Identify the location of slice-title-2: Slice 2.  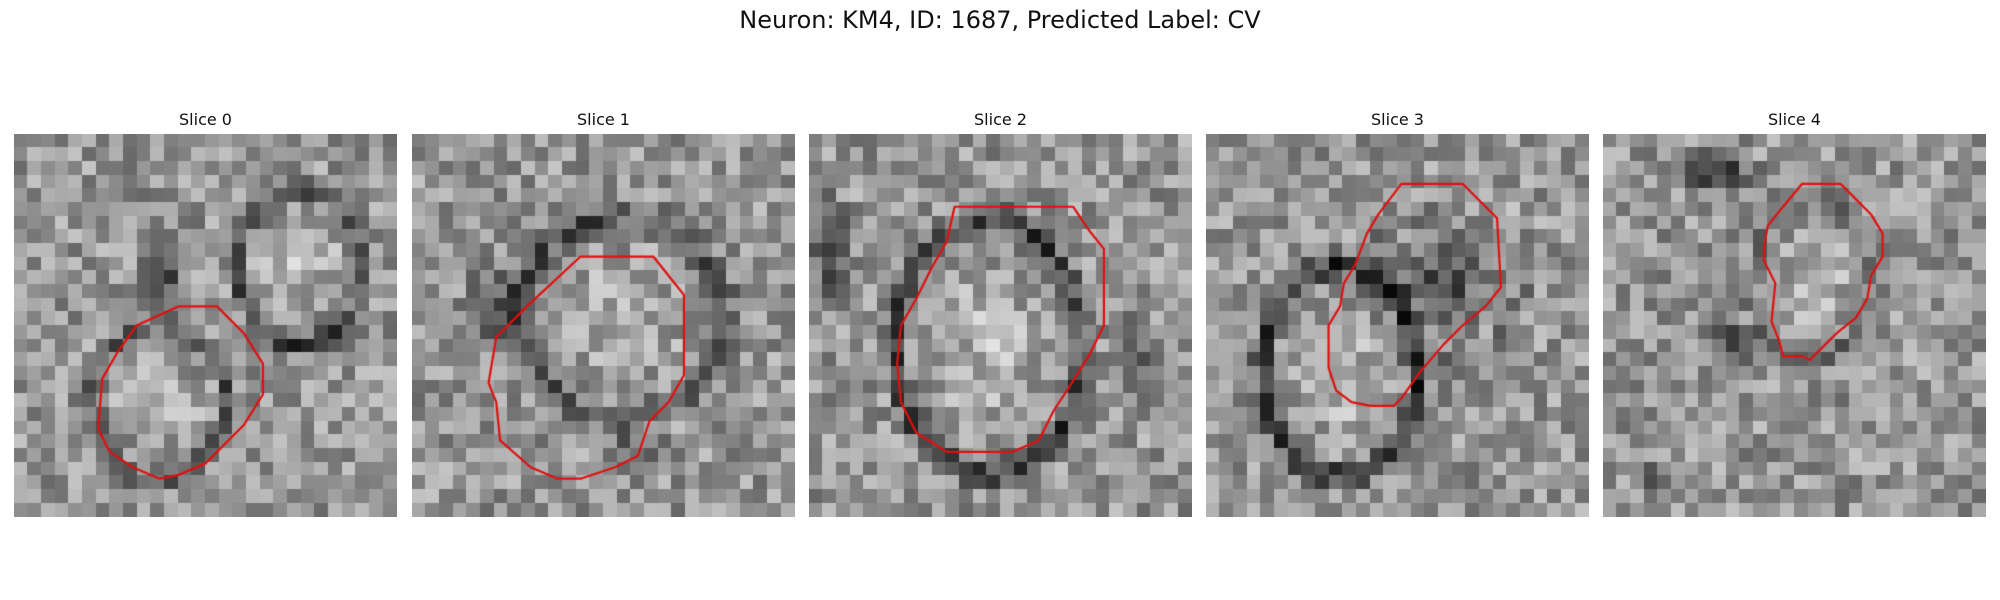
(1000, 119).